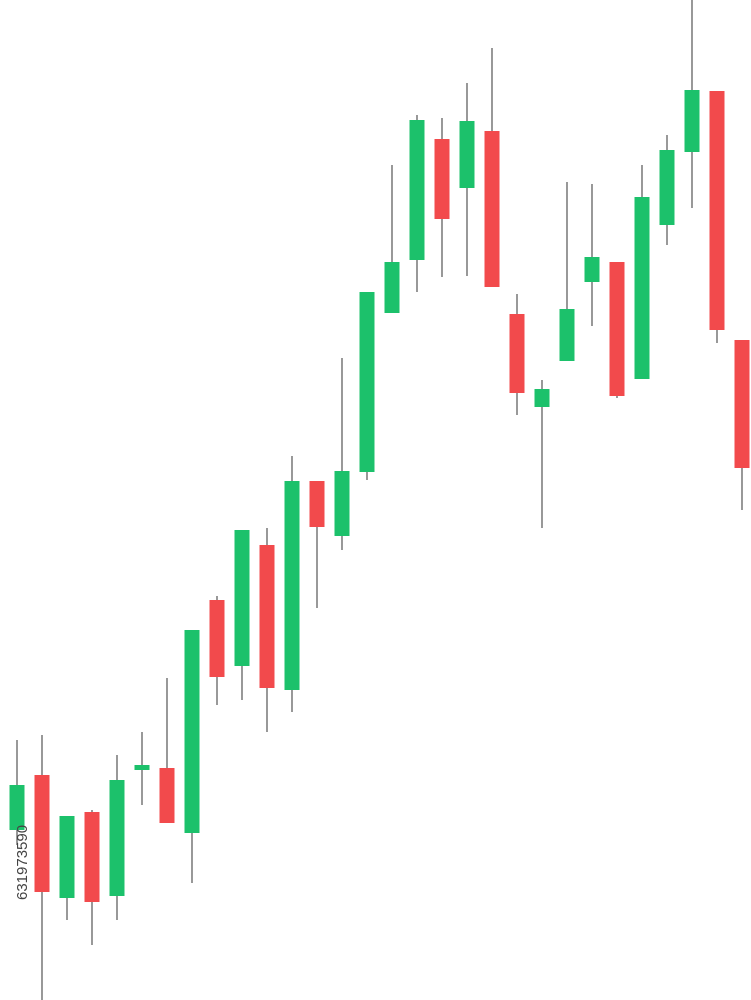  Describe the element at coordinates (22, 862) in the screenshot. I see `watermark-id: 631973590` at that location.